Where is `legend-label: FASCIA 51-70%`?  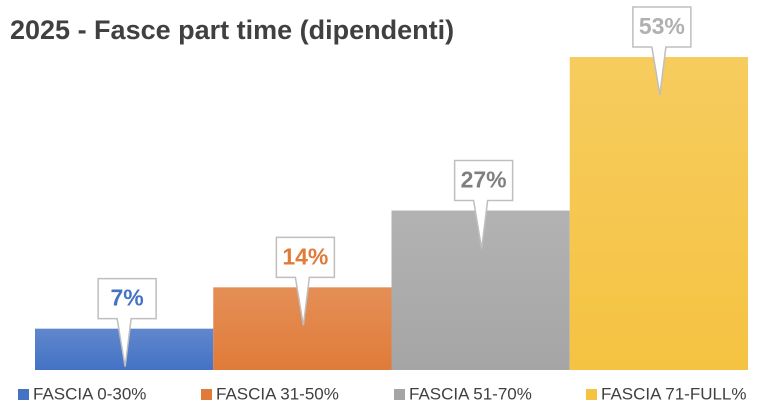
legend-label: FASCIA 51-70% is located at coordinates (470, 393).